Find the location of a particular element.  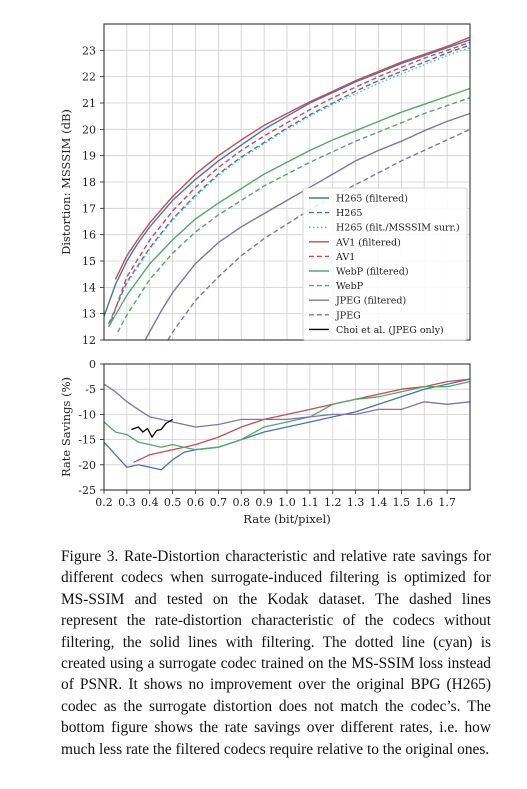

y-tick-label: -25 is located at coordinates (87, 490).